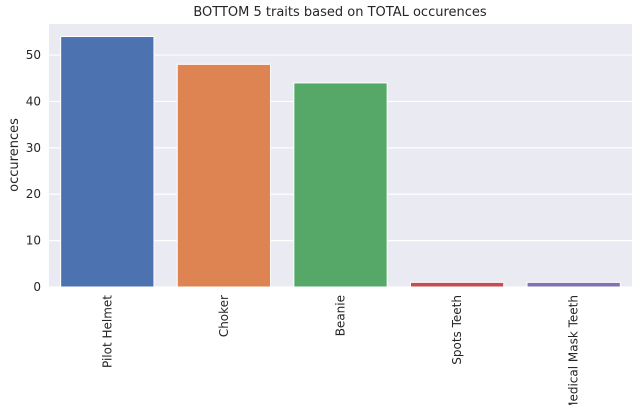 This screenshot has width=641, height=410. Describe the element at coordinates (37, 287) in the screenshot. I see `y-tick-label: 0` at that location.